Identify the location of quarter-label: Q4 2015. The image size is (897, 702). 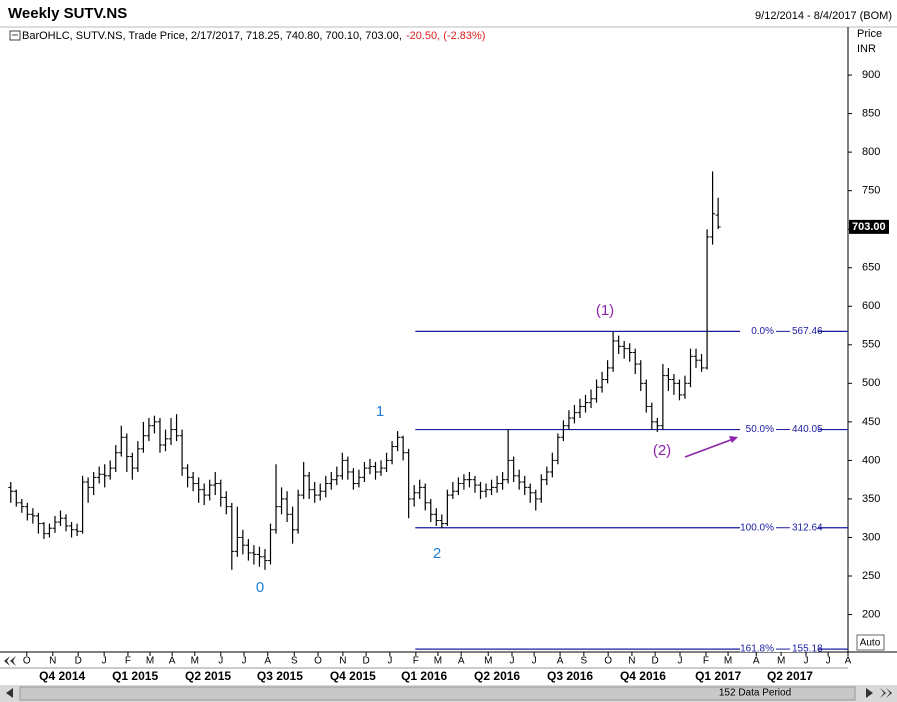
(353, 676).